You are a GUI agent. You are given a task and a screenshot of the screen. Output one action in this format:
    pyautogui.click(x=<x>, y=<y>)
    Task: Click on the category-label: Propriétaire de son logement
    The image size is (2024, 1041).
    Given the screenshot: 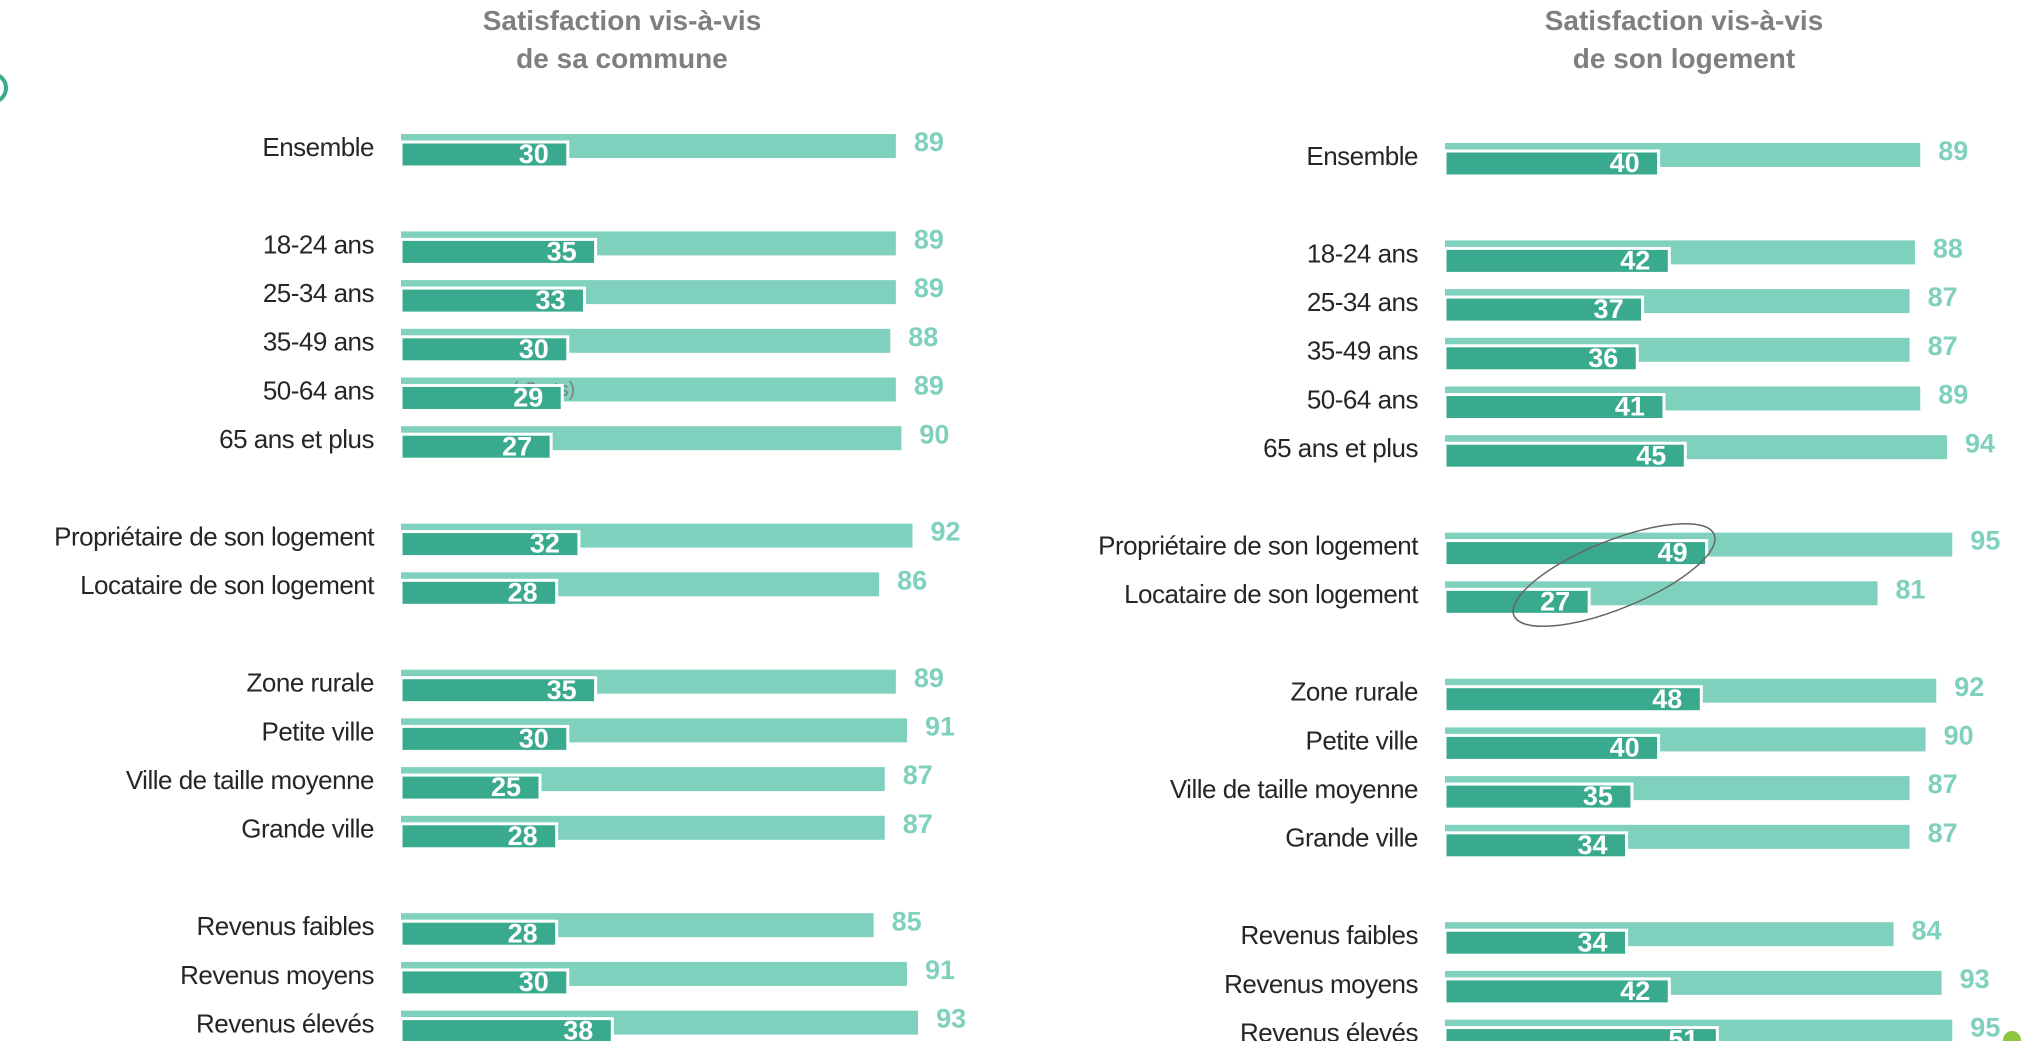 What is the action you would take?
    pyautogui.click(x=1258, y=545)
    